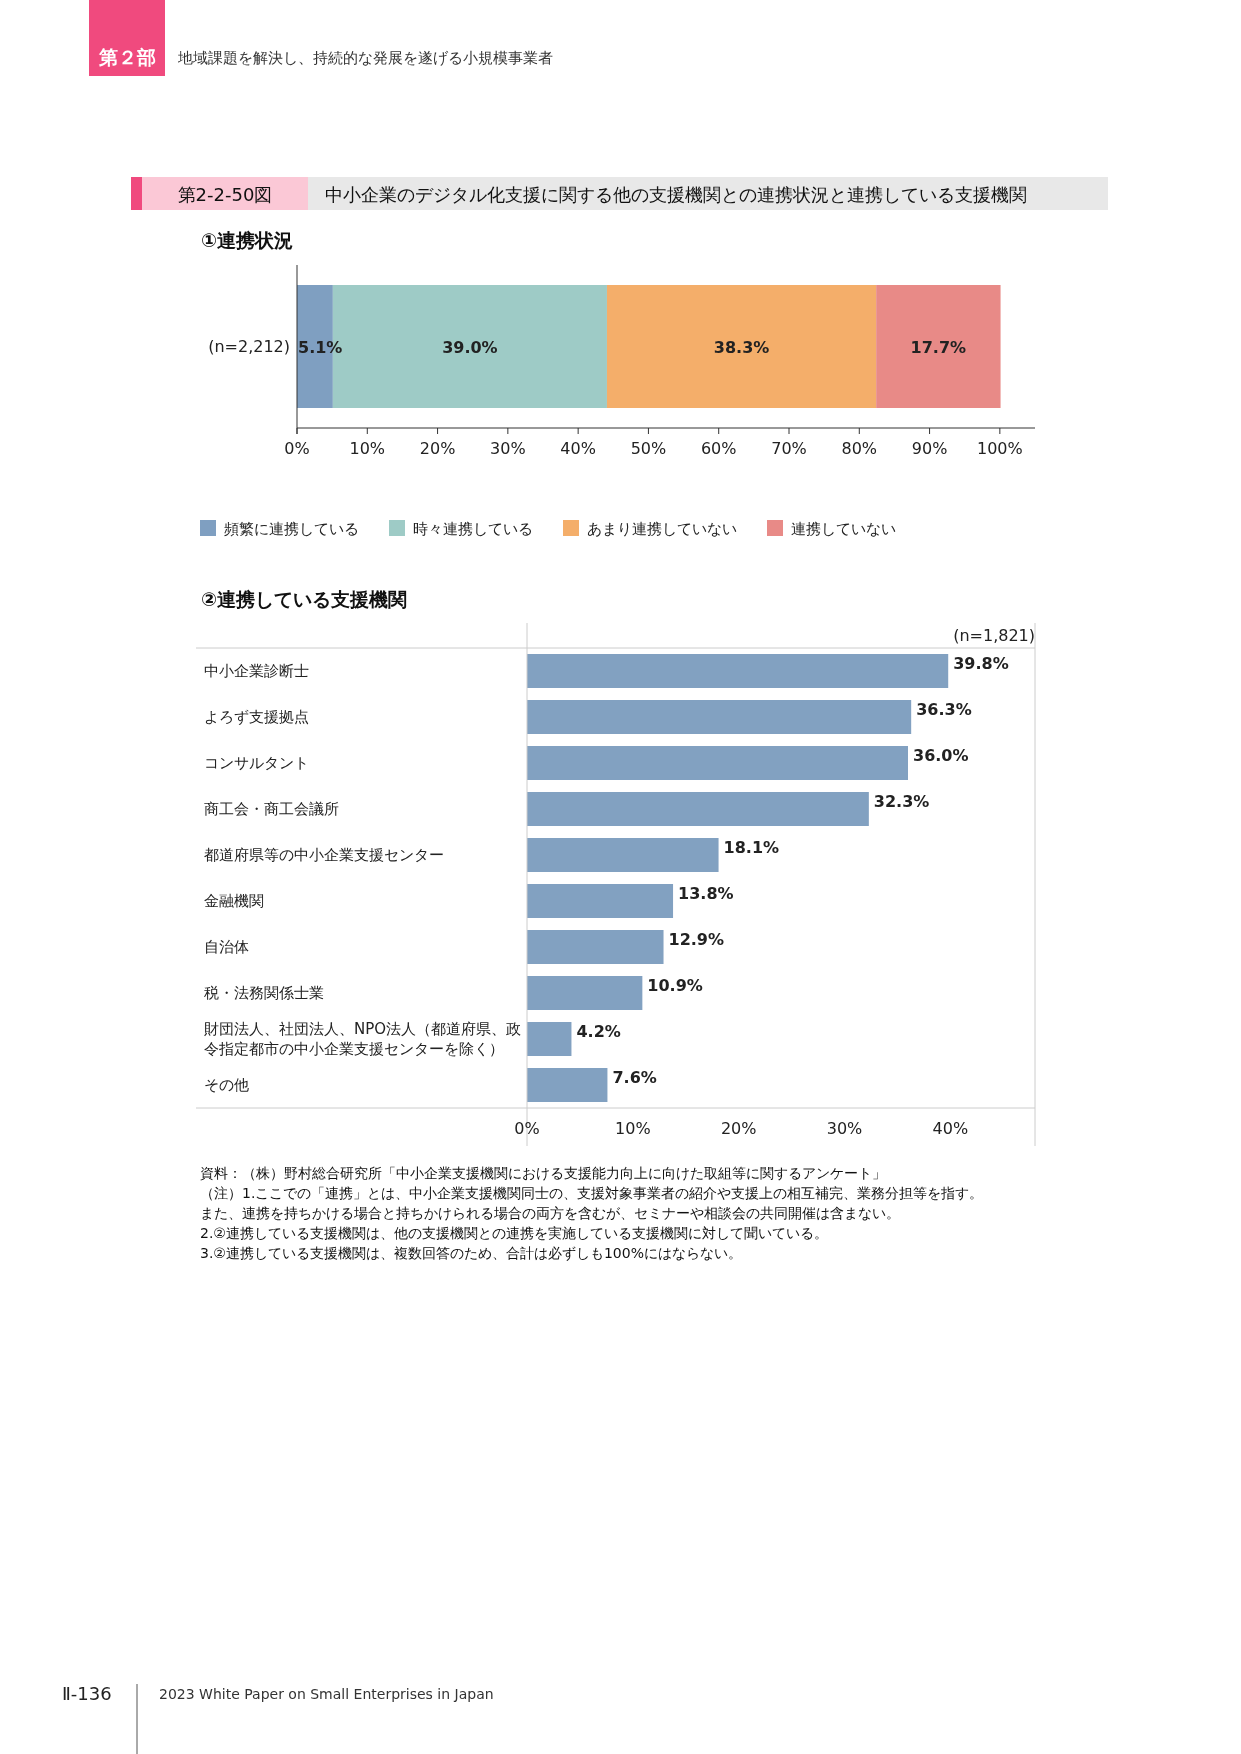 Image resolution: width=1241 pixels, height=1754 pixels. What do you see at coordinates (941, 755) in the screenshot?
I see `data-label: 36.0%` at bounding box center [941, 755].